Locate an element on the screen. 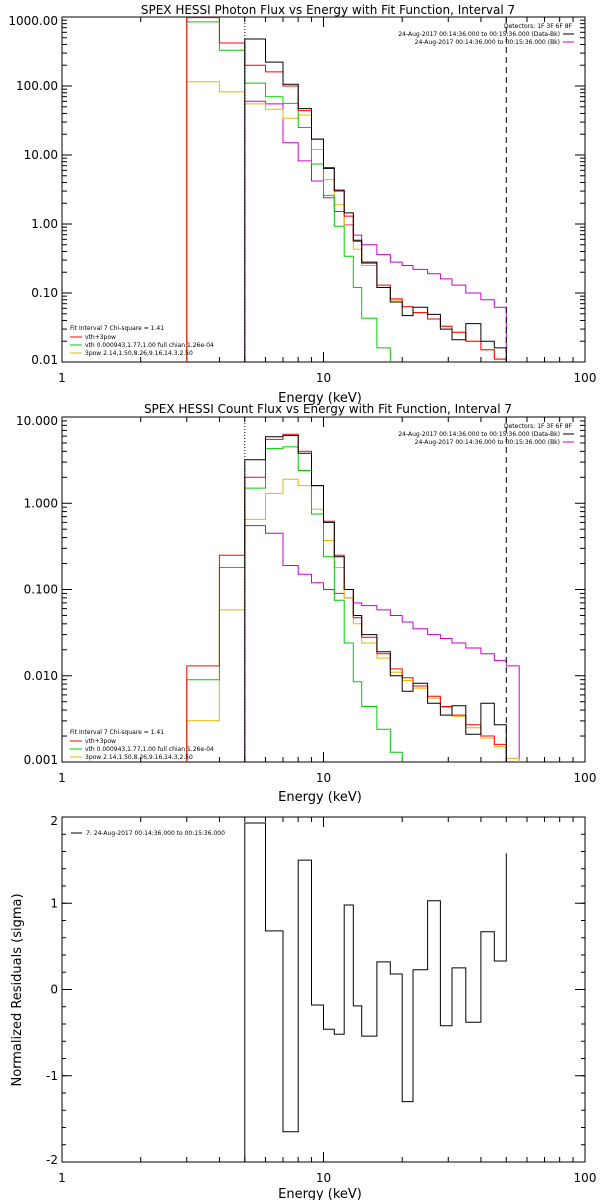  y-tick-label: 0 is located at coordinates (54, 990).